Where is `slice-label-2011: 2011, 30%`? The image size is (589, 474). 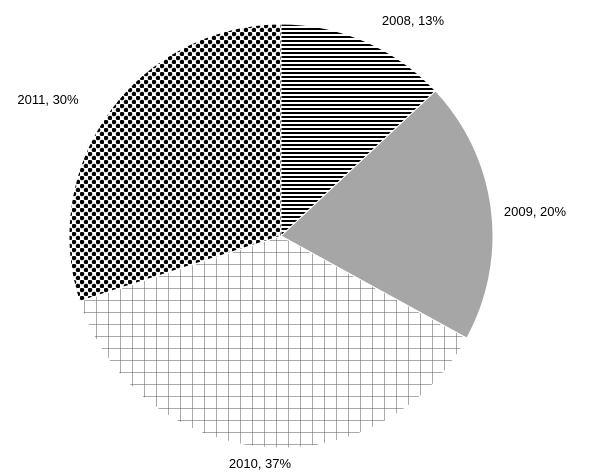 slice-label-2011: 2011, 30% is located at coordinates (48, 99).